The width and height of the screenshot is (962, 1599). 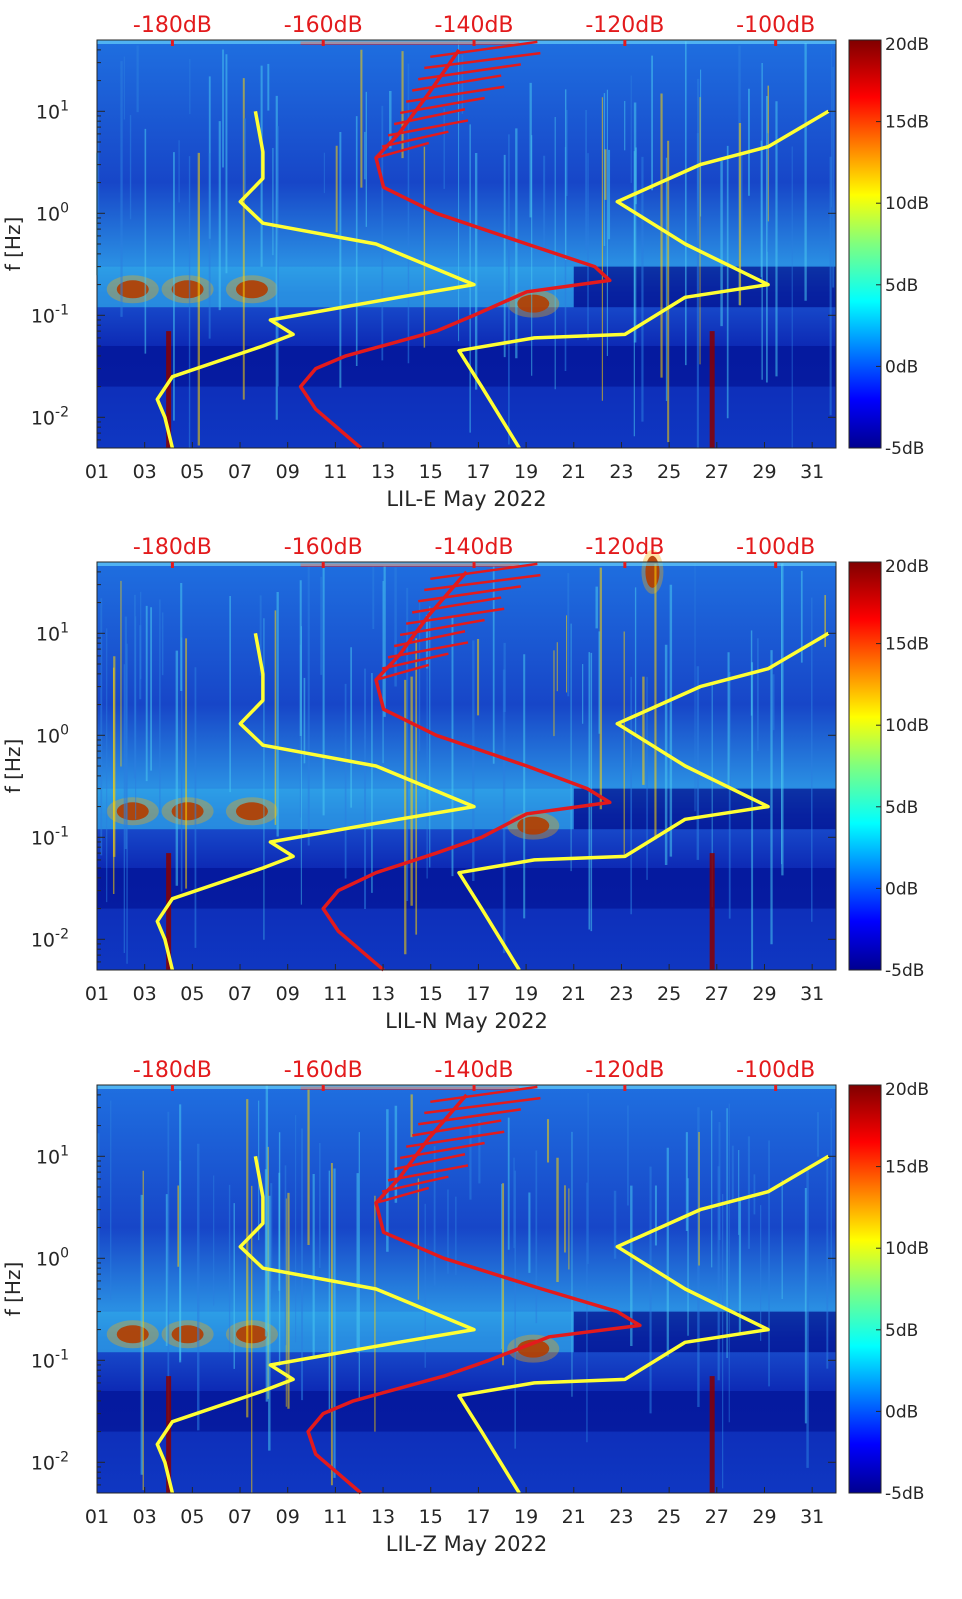 I want to click on y-tick-label: 10⁻², so click(x=50, y=416).